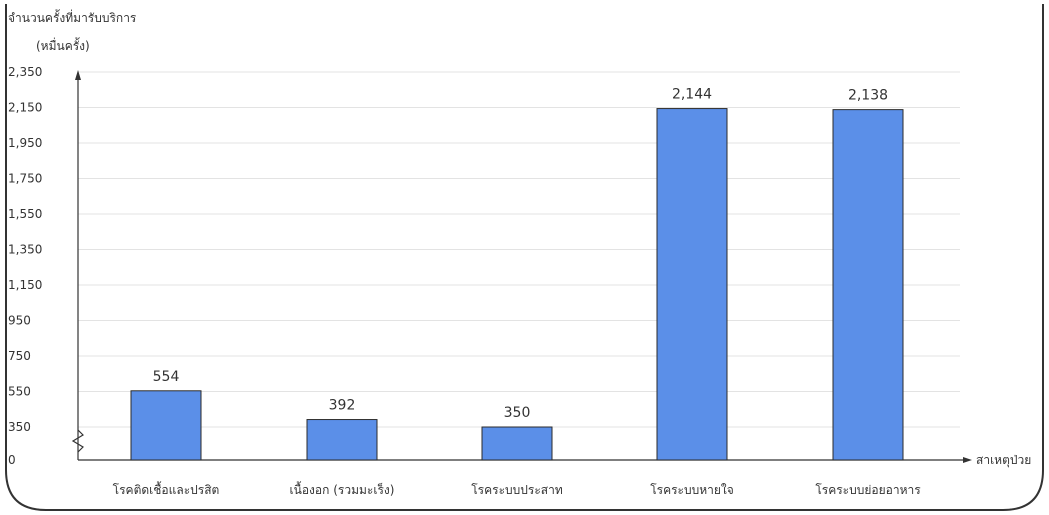  Describe the element at coordinates (342, 489) in the screenshot. I see `category-label-2: เนื้องอก (รวมมะเร็ง)` at that location.